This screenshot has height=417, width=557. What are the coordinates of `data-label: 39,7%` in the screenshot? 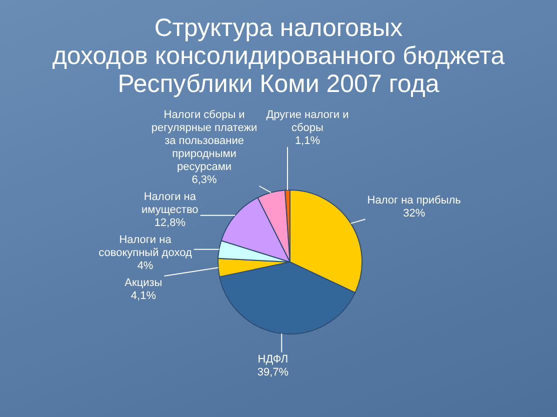 It's located at (273, 372).